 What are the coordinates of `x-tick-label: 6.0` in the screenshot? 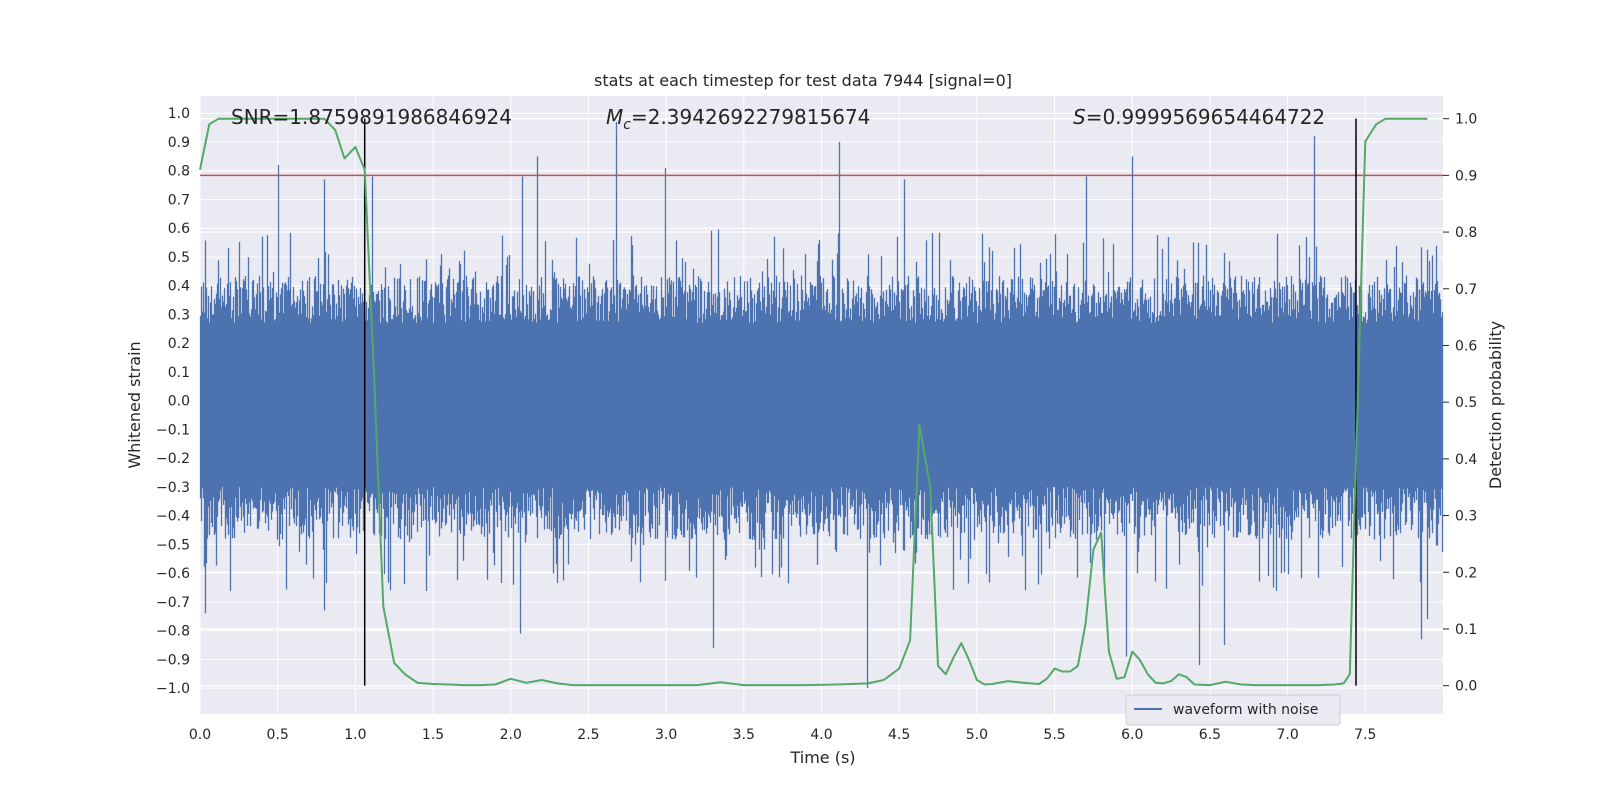 It's located at (1132, 735).